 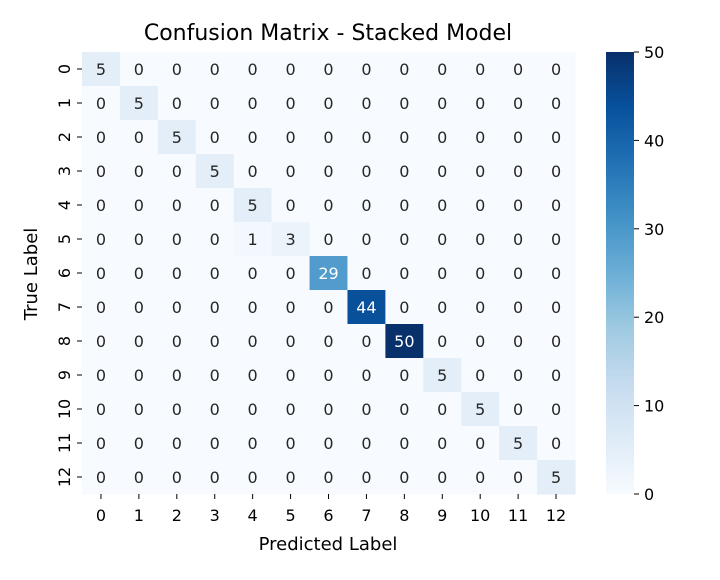 I want to click on cell-value-r3-c4: 0, so click(x=253, y=171).